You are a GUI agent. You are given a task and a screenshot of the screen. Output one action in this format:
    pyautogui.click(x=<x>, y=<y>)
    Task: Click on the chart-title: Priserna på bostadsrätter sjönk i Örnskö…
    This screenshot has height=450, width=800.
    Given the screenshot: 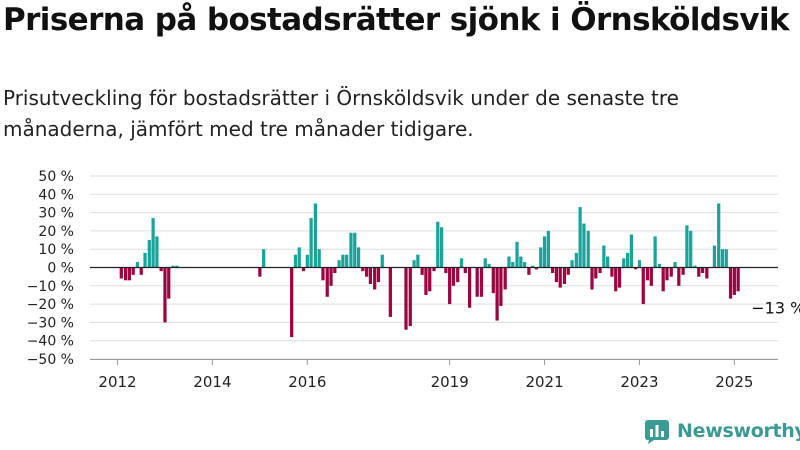 What is the action you would take?
    pyautogui.click(x=396, y=20)
    